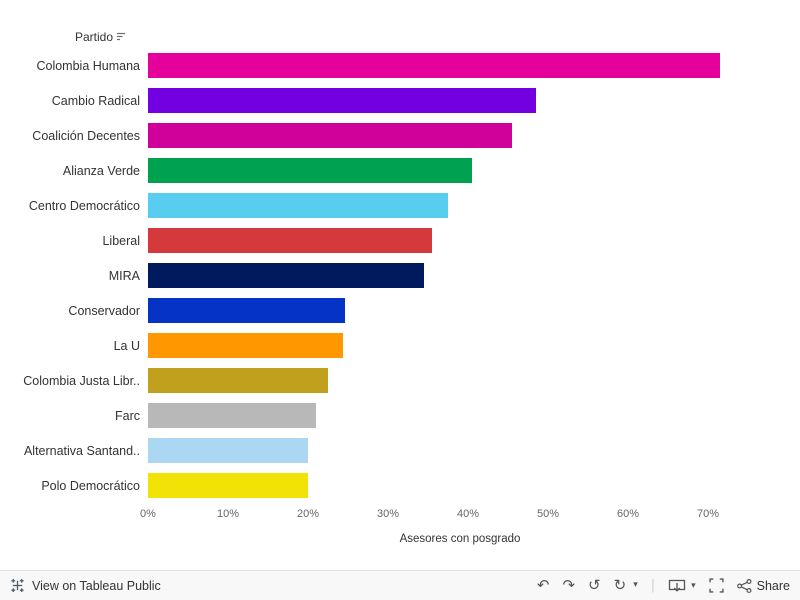 This screenshot has height=600, width=800. I want to click on bar-row: Centro Democrático, so click(400, 205).